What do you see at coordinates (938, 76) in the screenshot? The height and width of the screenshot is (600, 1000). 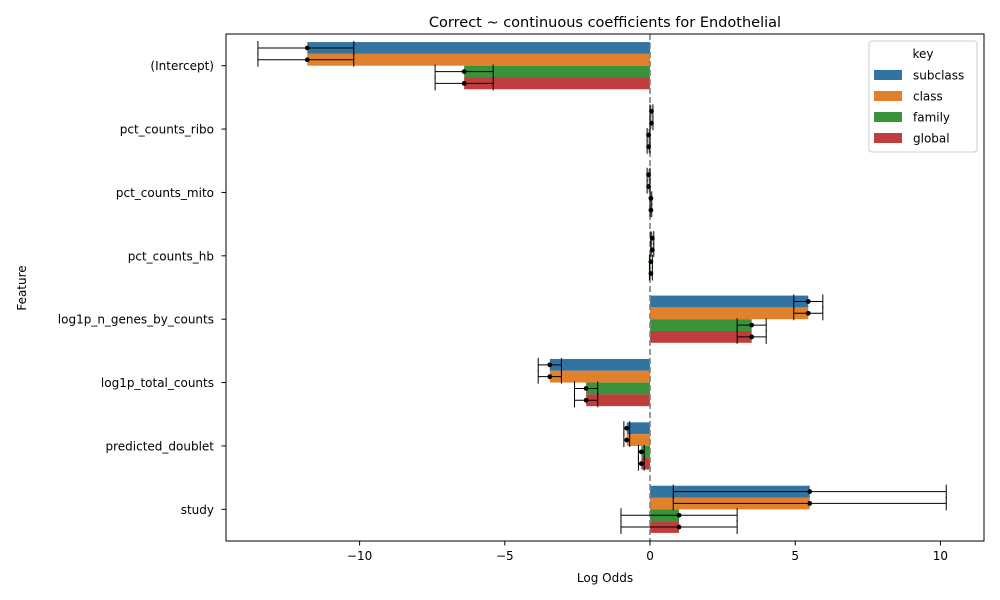 I see `legend-label: subclass` at bounding box center [938, 76].